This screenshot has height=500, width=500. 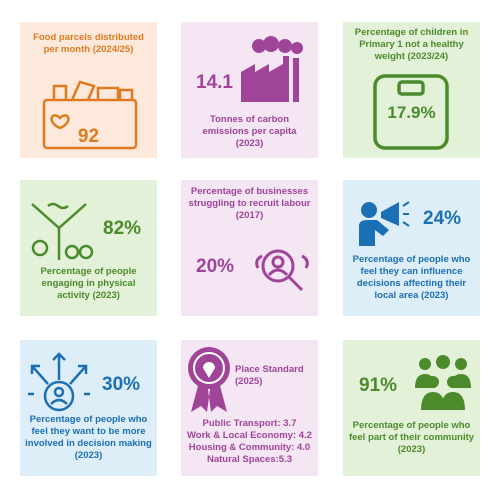 I want to click on card-title: Place Standard (2025), so click(x=269, y=375).